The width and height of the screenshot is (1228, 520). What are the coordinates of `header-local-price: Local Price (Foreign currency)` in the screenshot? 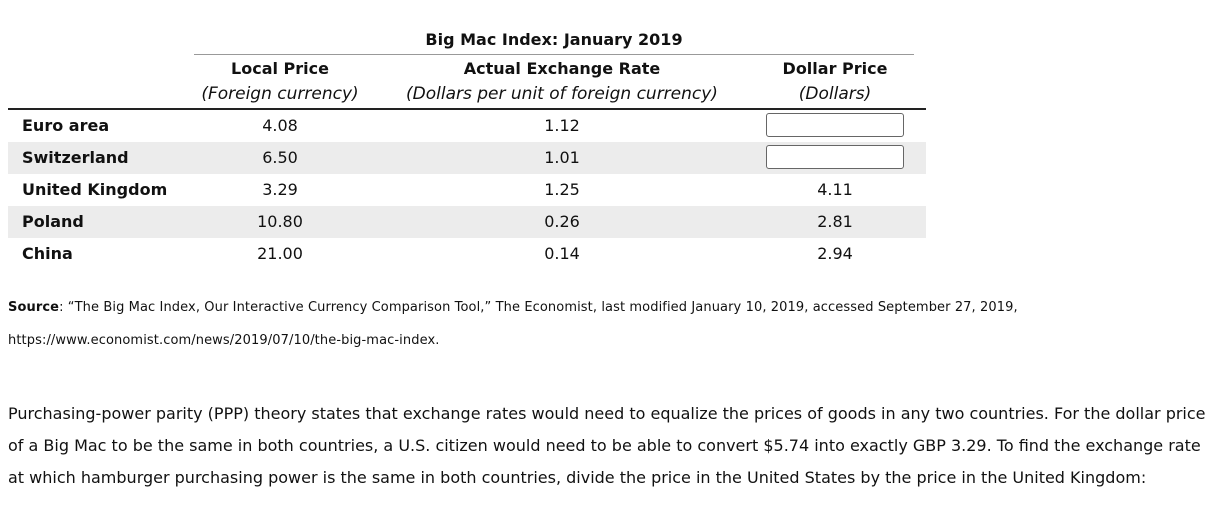 It's located at (280, 84).